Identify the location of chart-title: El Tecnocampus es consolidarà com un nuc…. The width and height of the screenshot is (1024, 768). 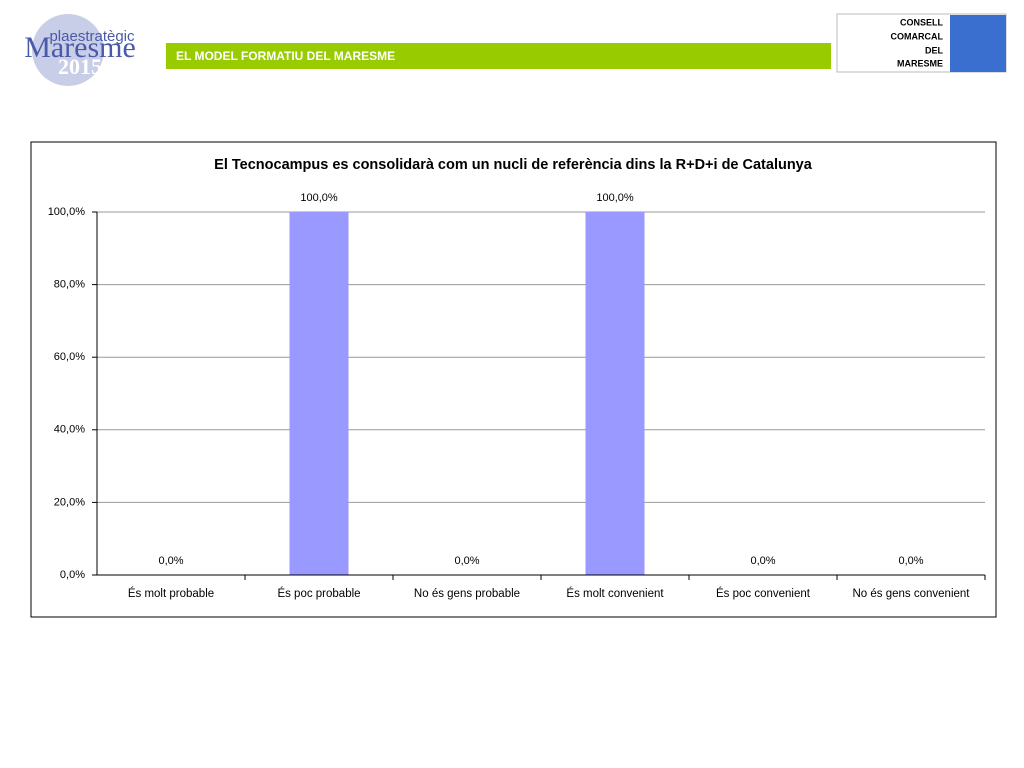
(513, 165).